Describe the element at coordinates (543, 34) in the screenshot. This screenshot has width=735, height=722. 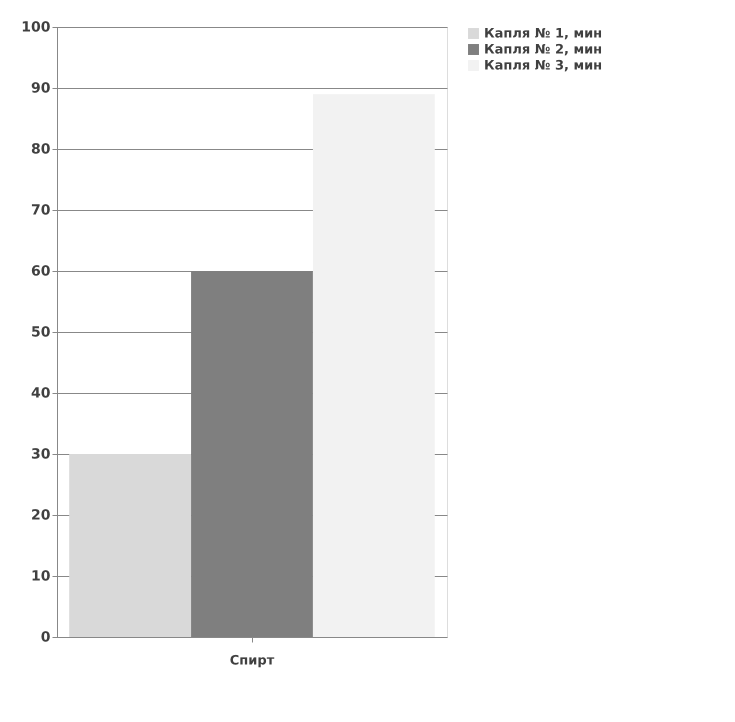
I see `legend-label: Капля № 1, мин` at that location.